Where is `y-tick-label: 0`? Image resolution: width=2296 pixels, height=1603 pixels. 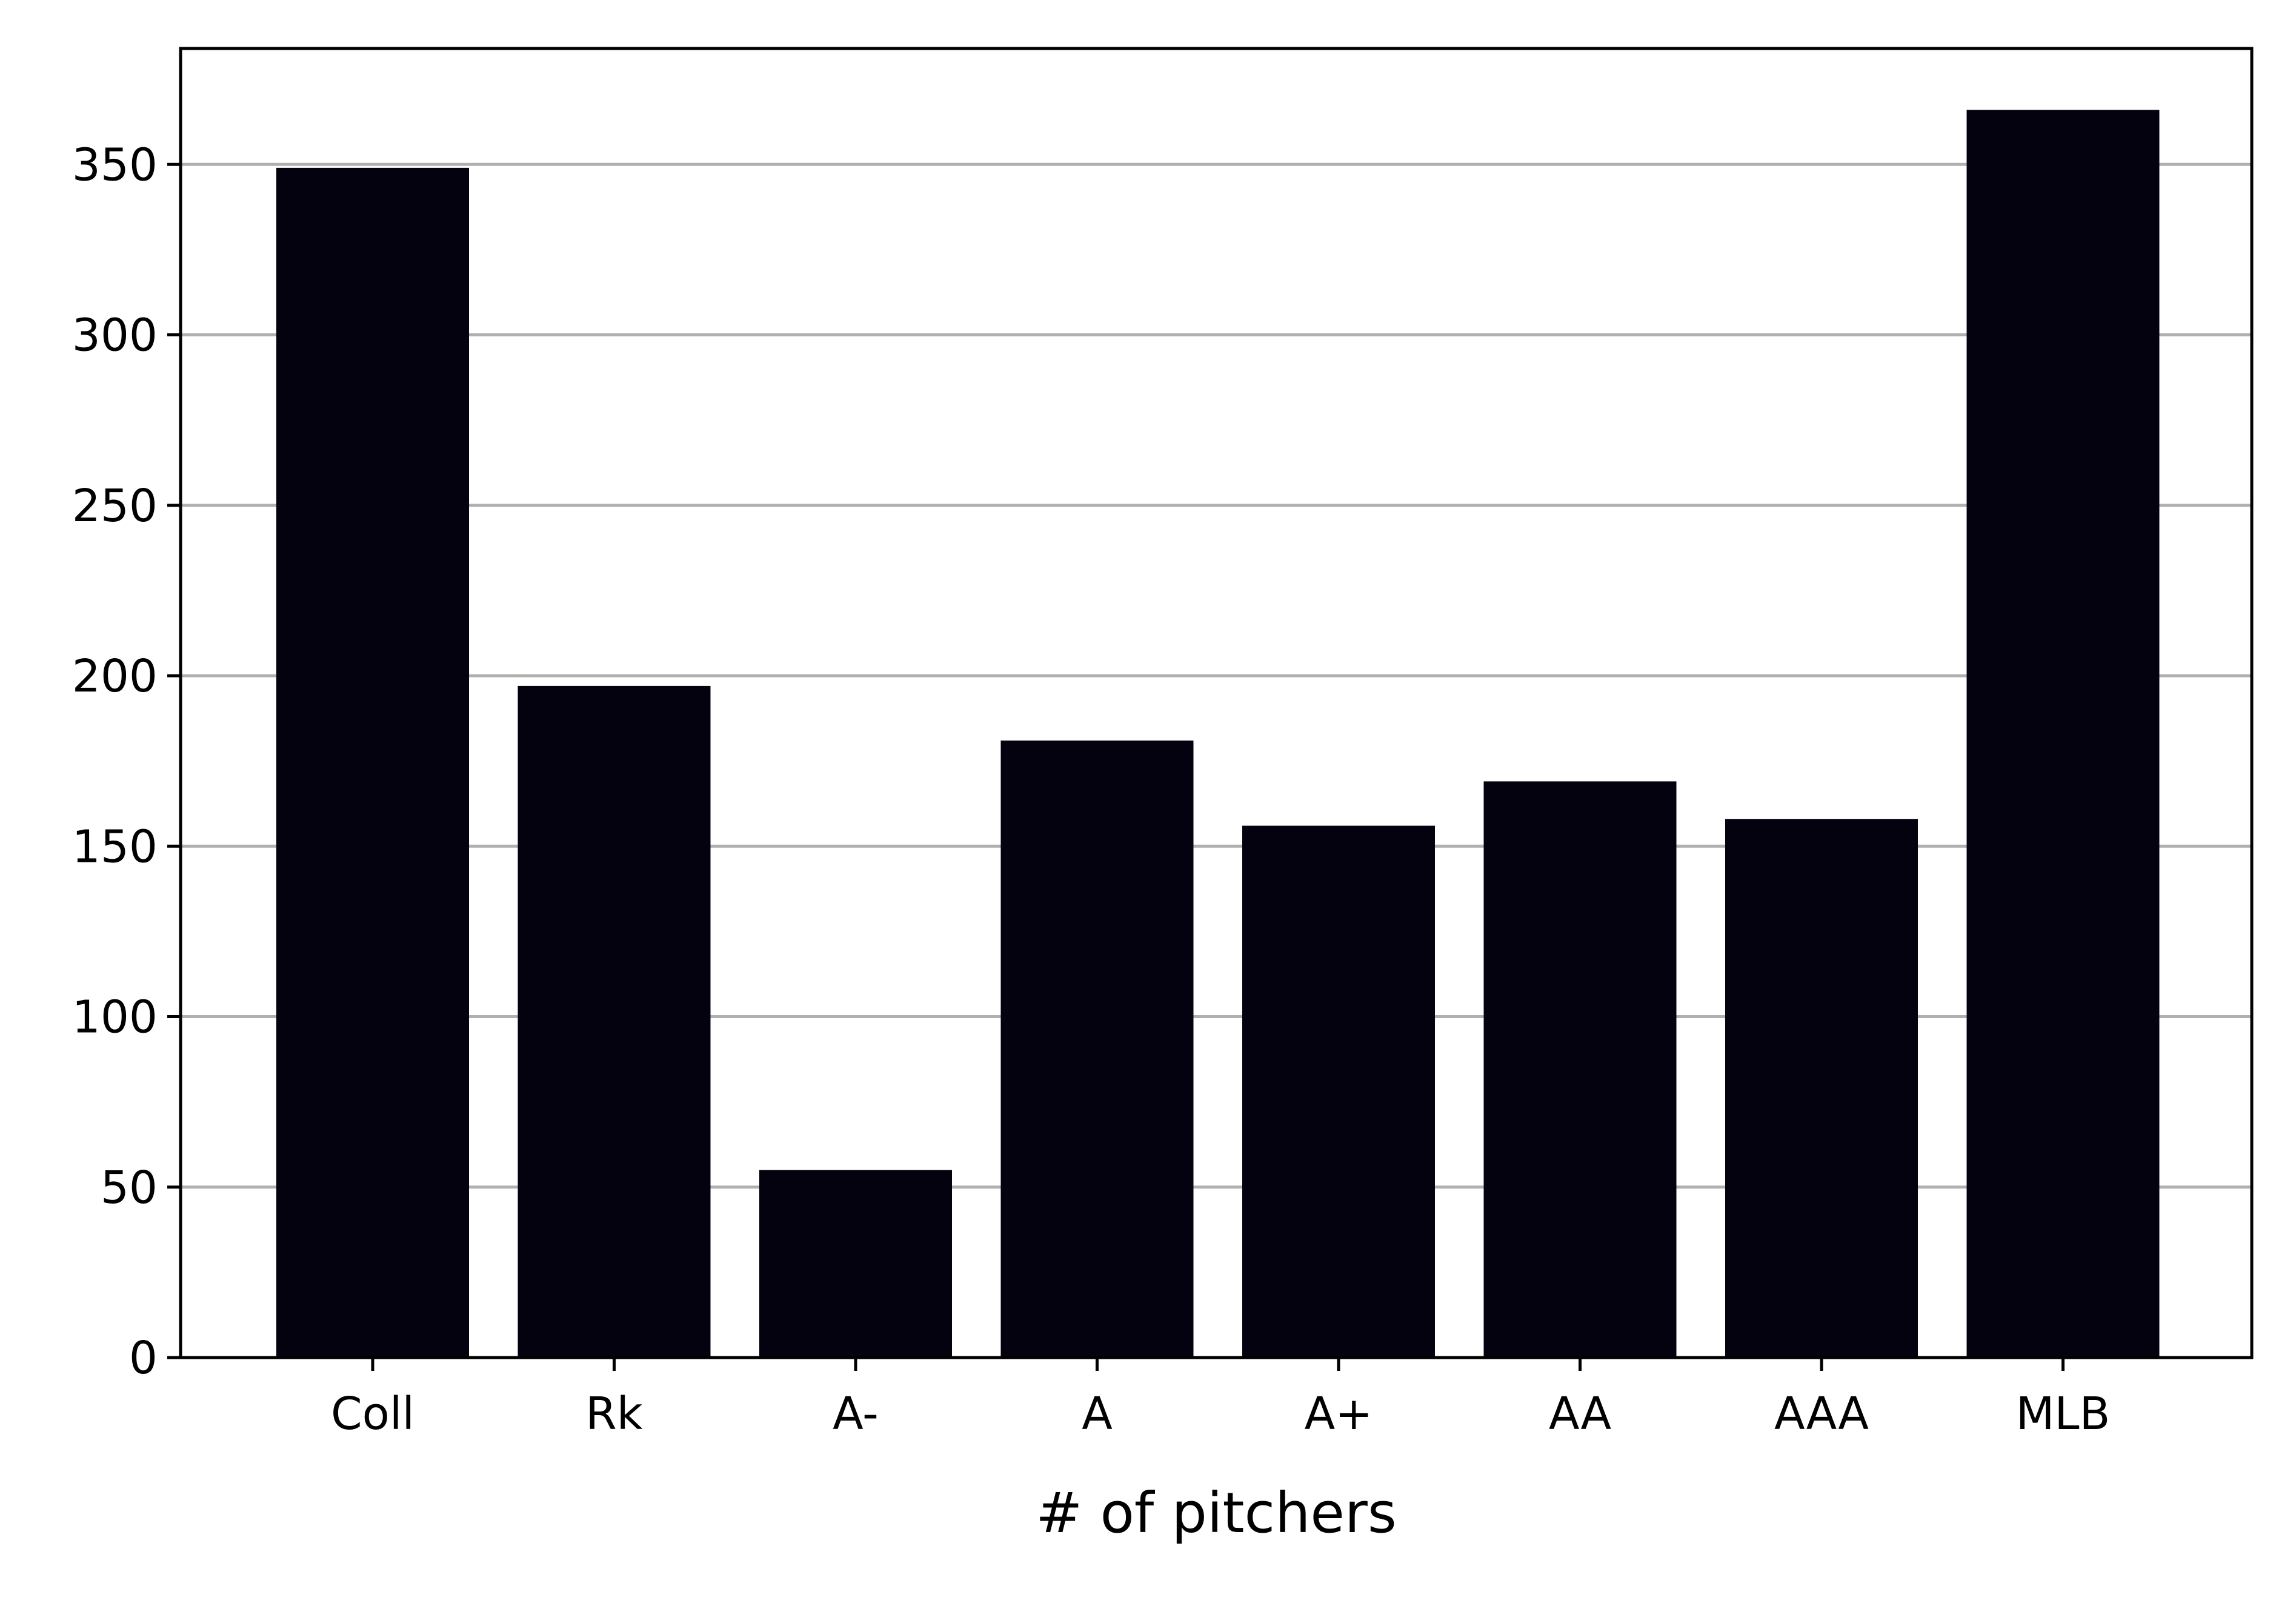
y-tick-label: 0 is located at coordinates (143, 1358).